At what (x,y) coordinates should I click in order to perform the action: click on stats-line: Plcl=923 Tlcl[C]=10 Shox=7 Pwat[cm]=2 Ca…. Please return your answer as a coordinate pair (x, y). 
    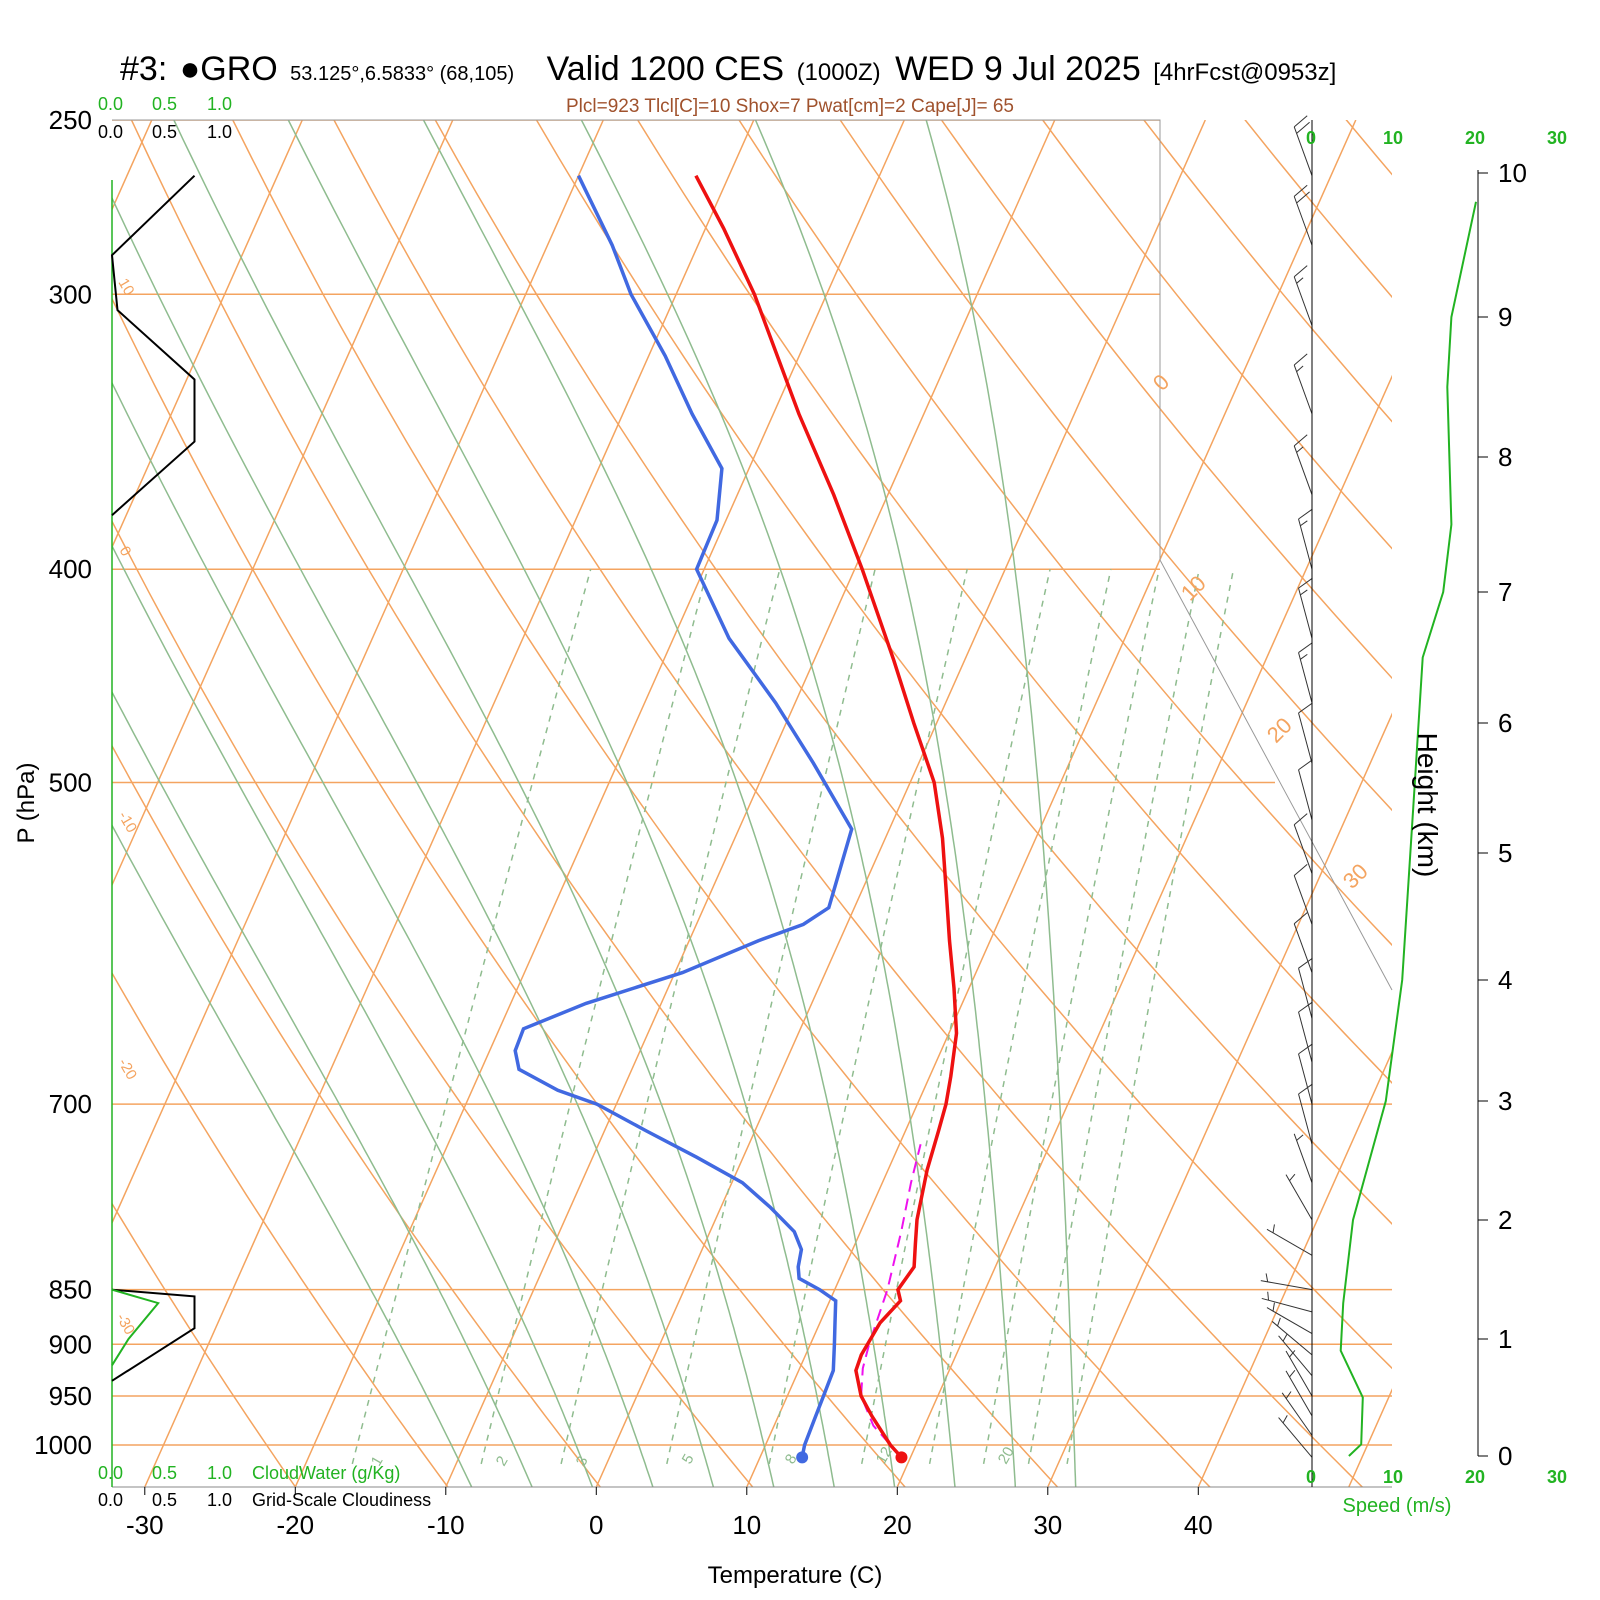
    Looking at the image, I should click on (790, 106).